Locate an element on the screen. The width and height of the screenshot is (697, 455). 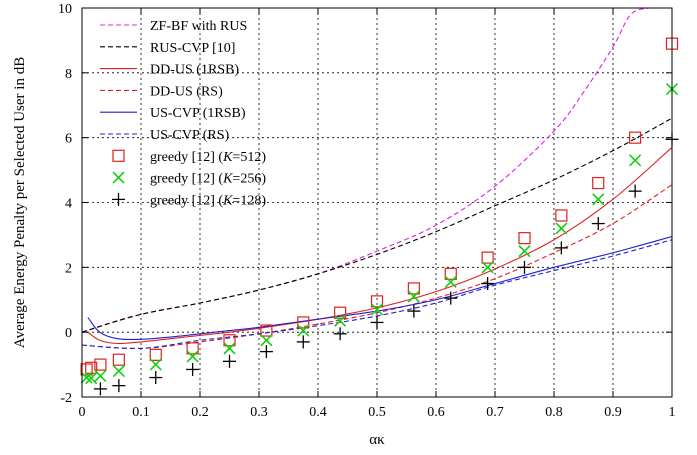
legend-item: US-CVP (RS) is located at coordinates (165, 135).